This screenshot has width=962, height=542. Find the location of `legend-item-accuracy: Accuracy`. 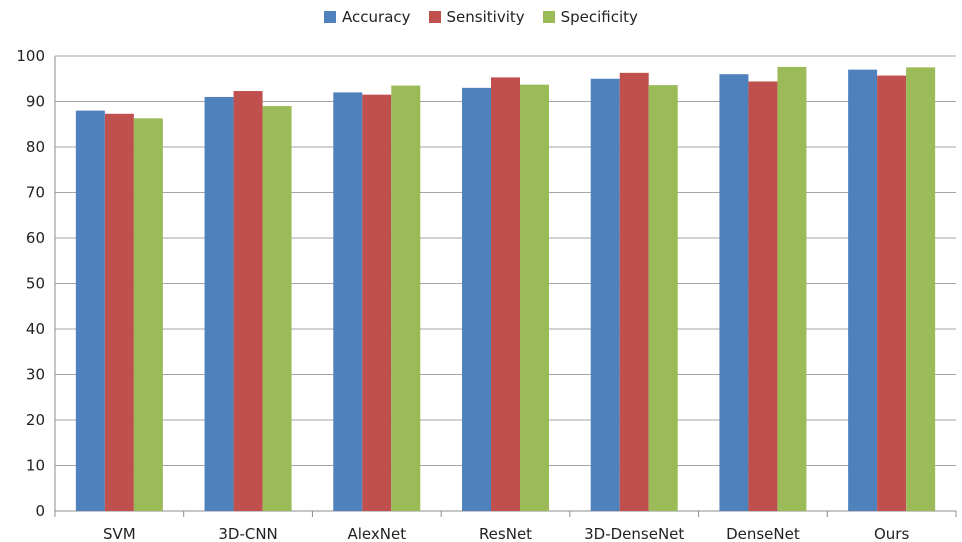

legend-item-accuracy: Accuracy is located at coordinates (367, 17).